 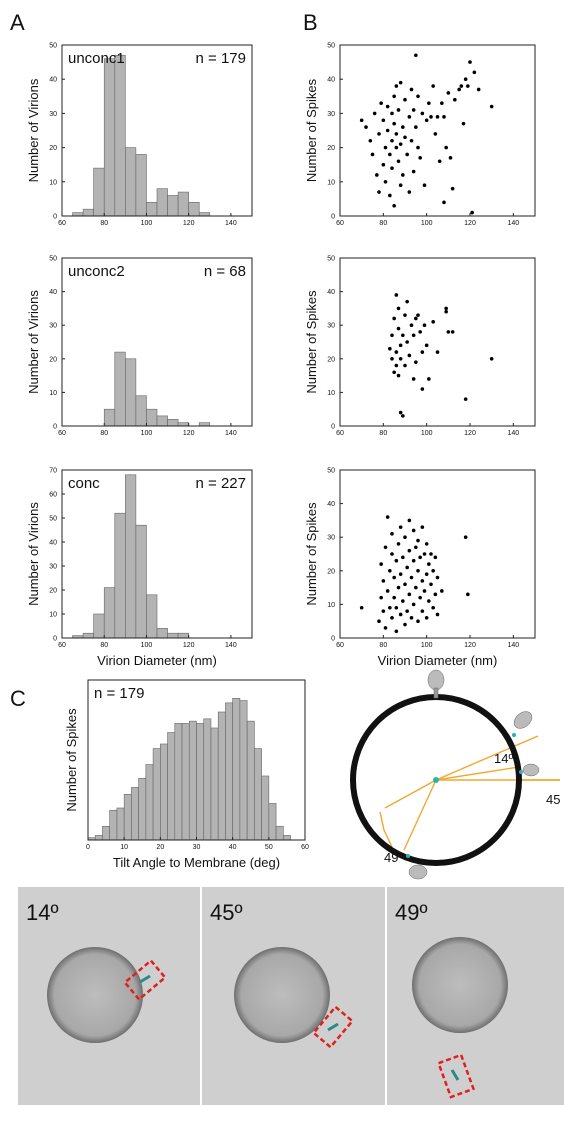 What do you see at coordinates (269, 847) in the screenshot?
I see `x-tick-label: 50` at bounding box center [269, 847].